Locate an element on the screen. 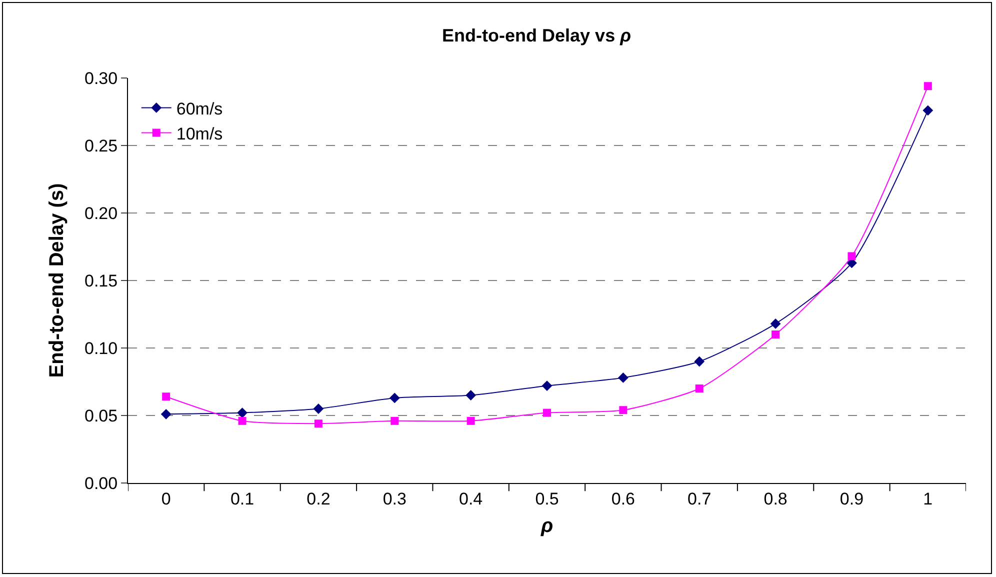 This screenshot has width=996, height=577. x-tick-label: 0.6 is located at coordinates (623, 498).